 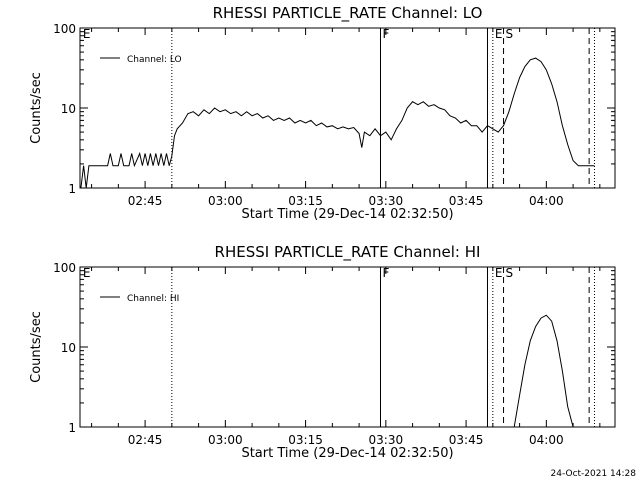 I want to click on chart-title: RHESSI PARTICLE_RATE Channel: LO, so click(x=348, y=13).